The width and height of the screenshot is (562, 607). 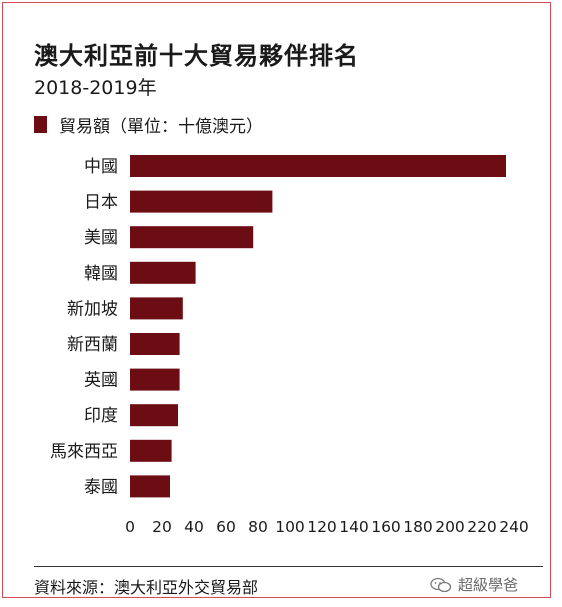 I want to click on x-tick-label: 0, so click(x=130, y=527).